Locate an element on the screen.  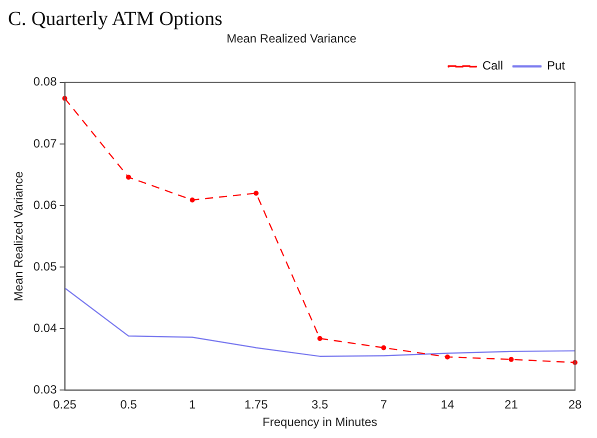
chart-title: Mean Realized Variance is located at coordinates (291, 39).